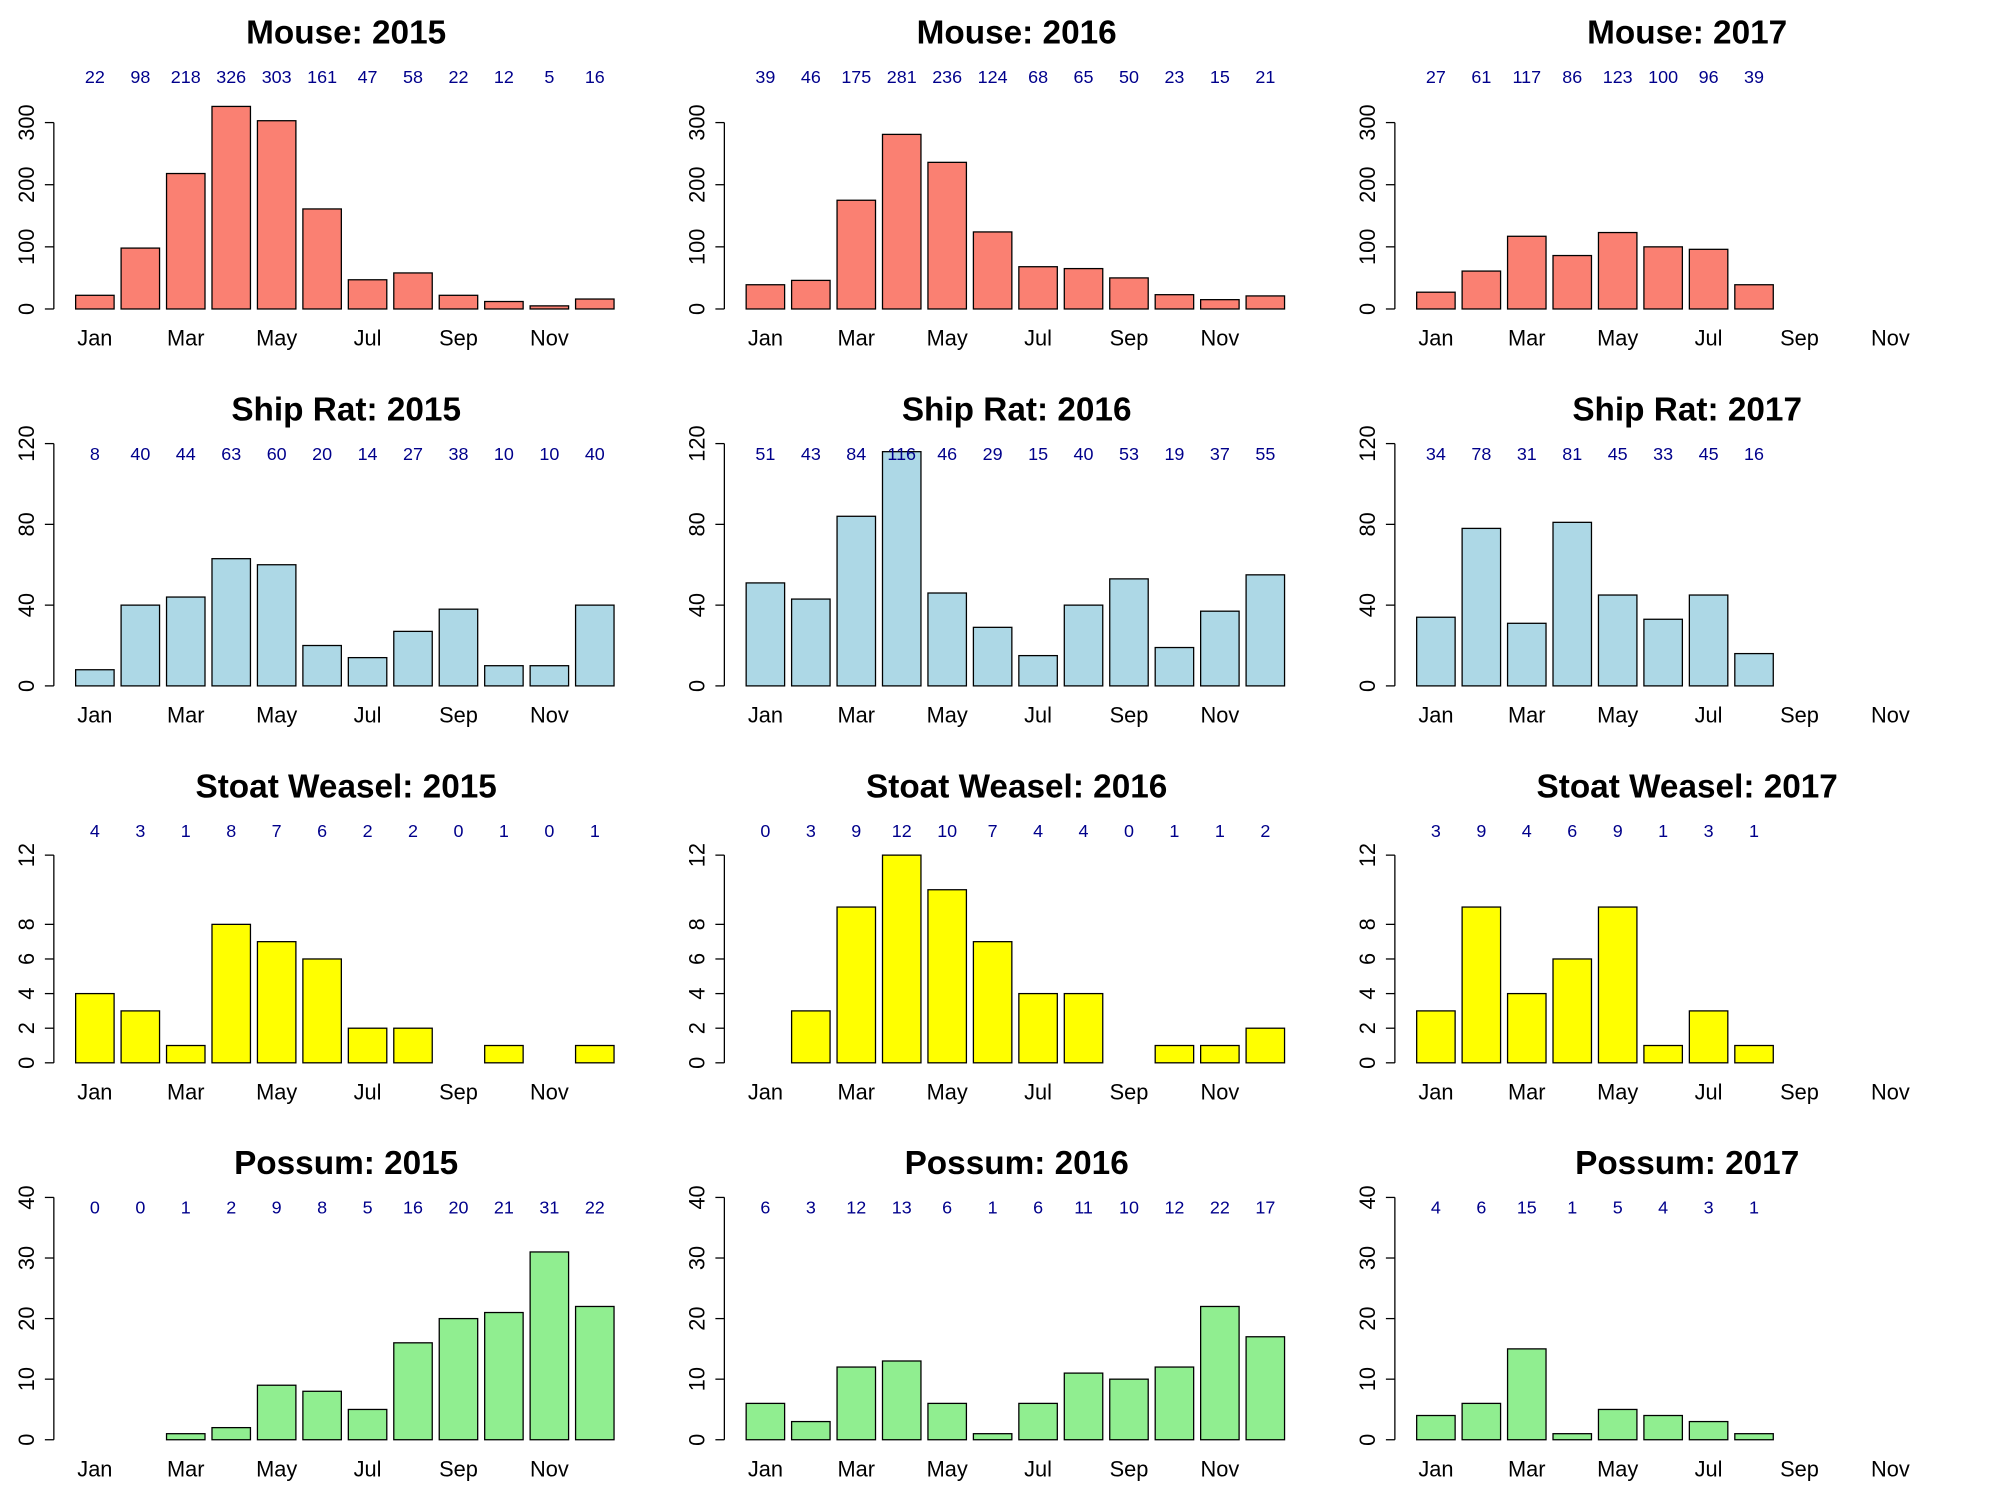 The image size is (2000, 1500). What do you see at coordinates (1367, 1197) in the screenshot?
I see `y-tick-label: 40` at bounding box center [1367, 1197].